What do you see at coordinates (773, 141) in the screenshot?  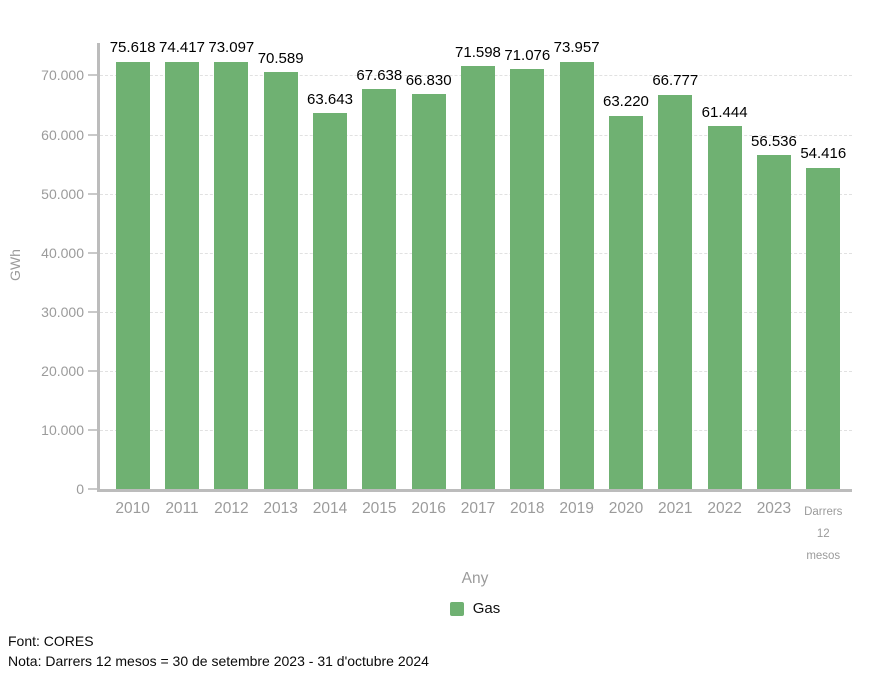 I see `bar-value-label: 56.536` at bounding box center [773, 141].